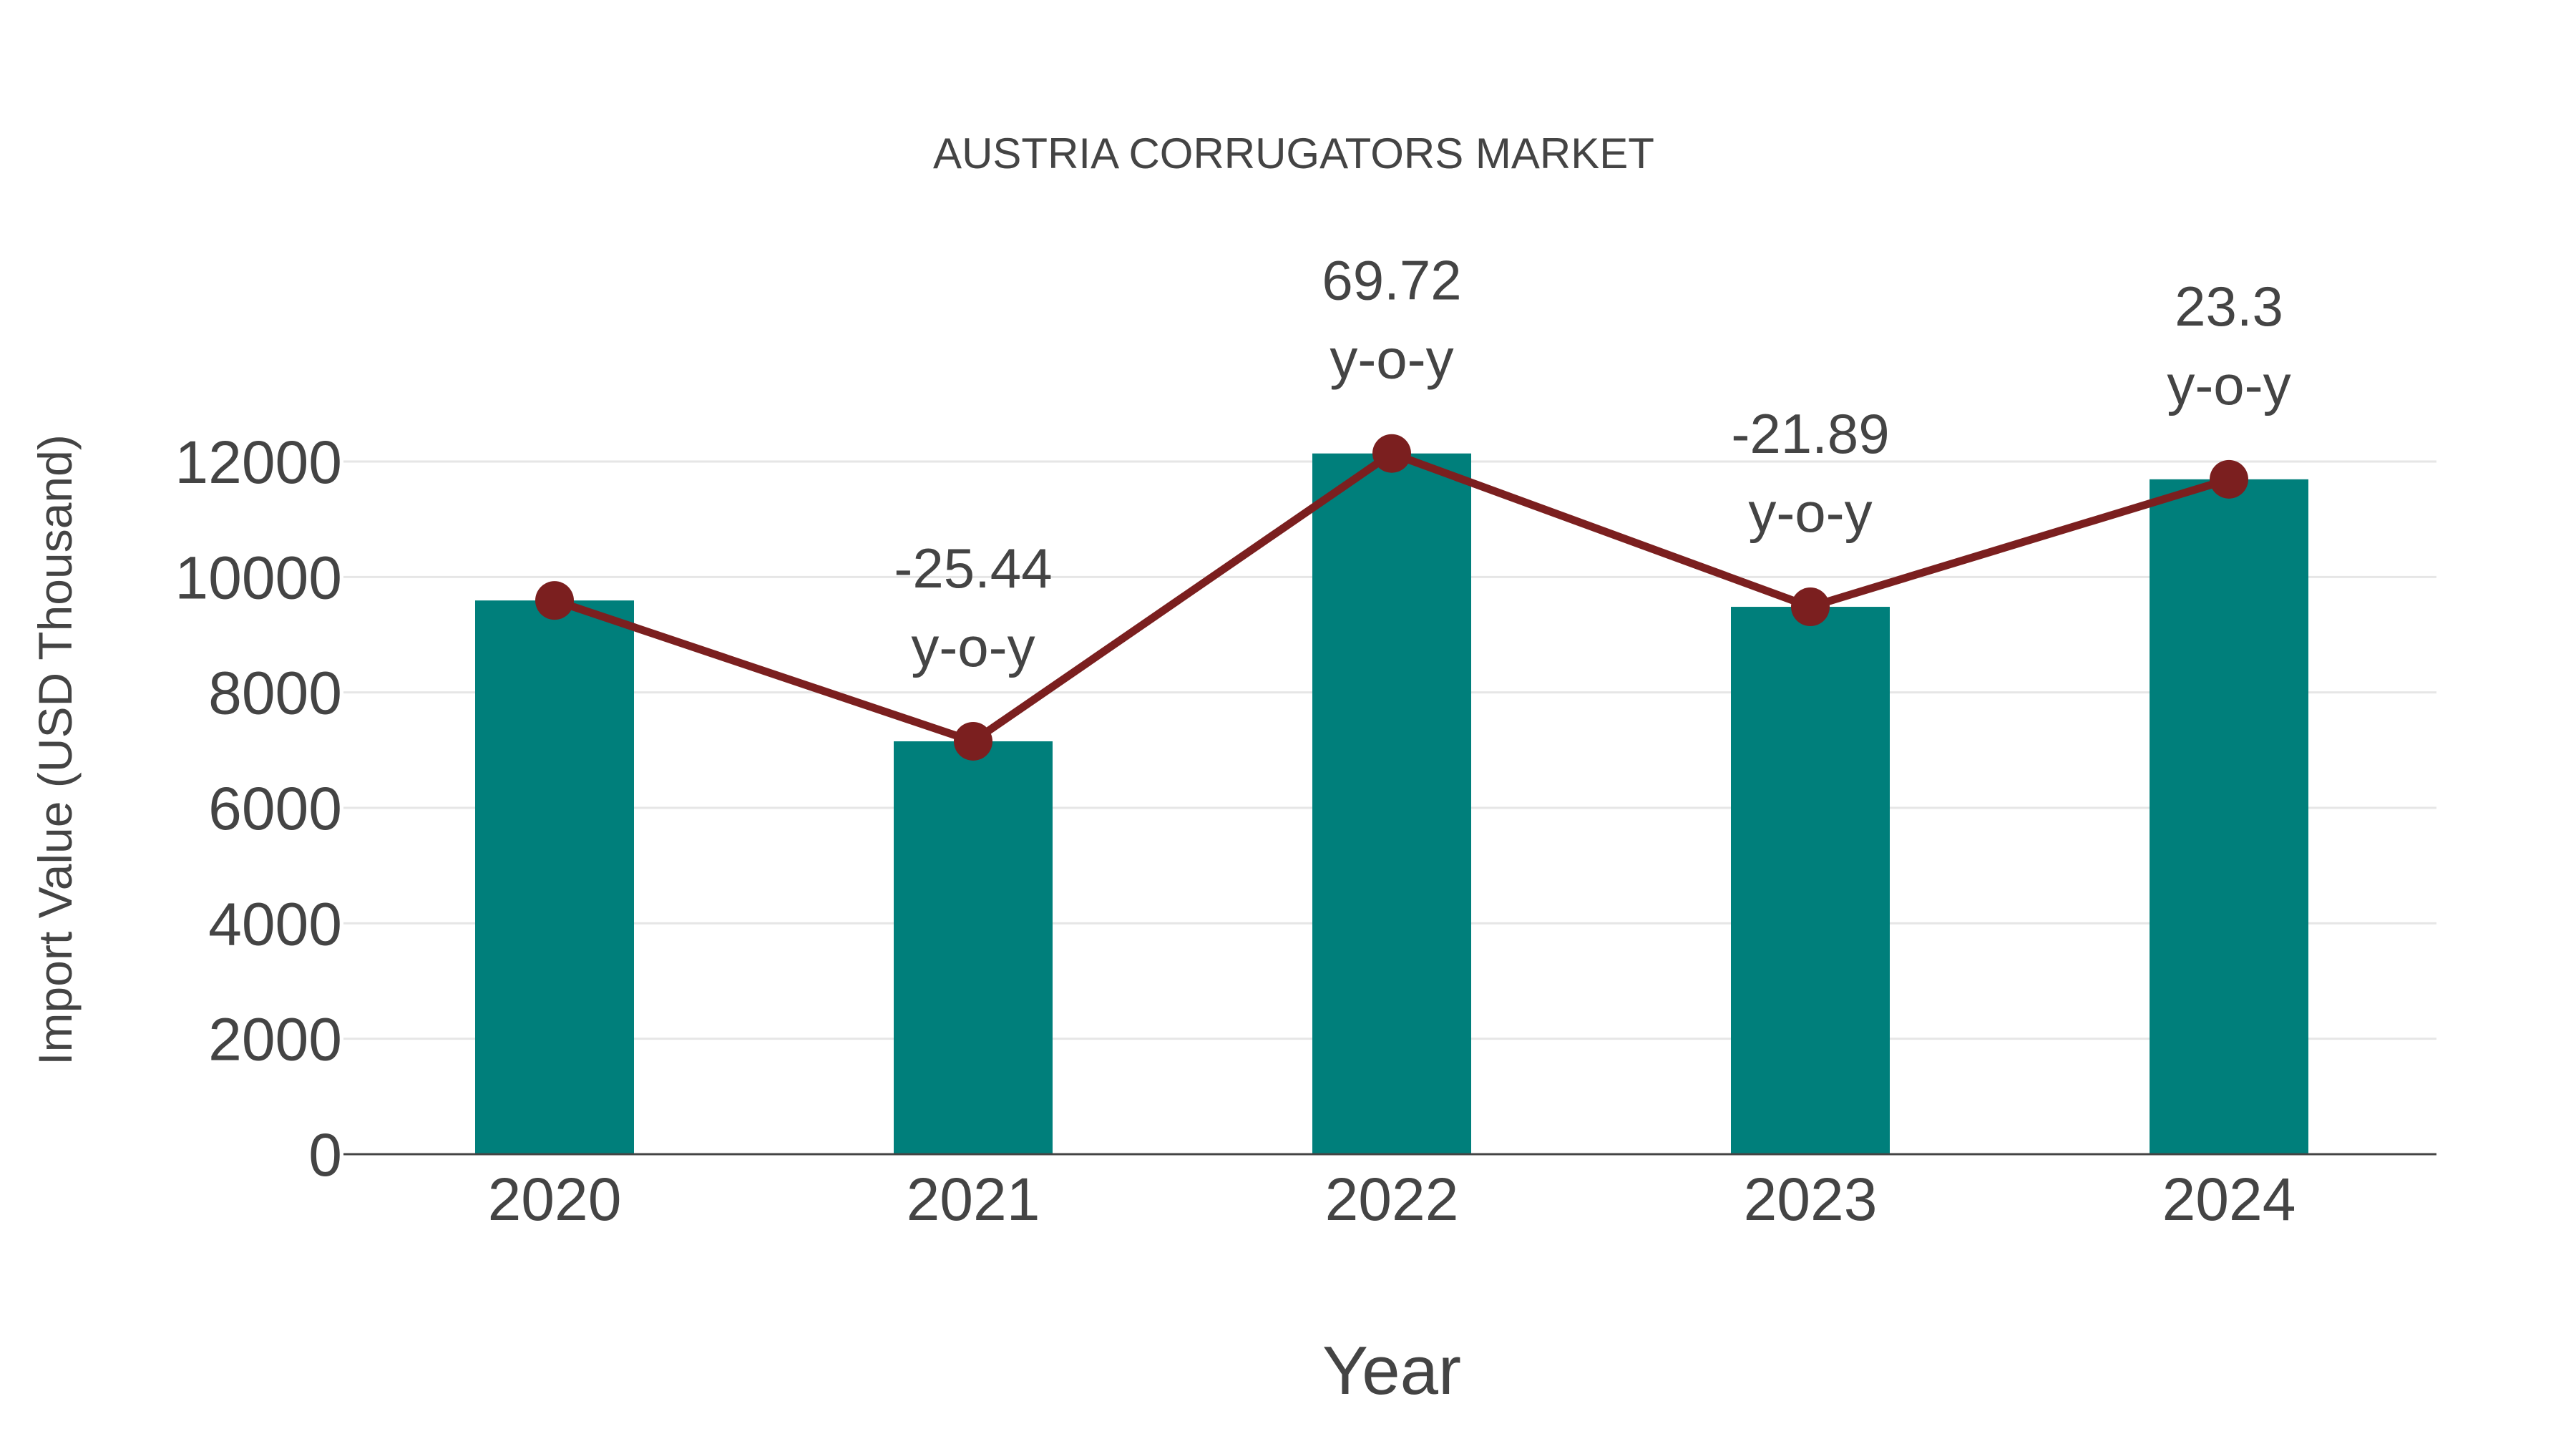 The height and width of the screenshot is (1449, 2576). I want to click on yoy-value: 69.72, so click(1391, 280).